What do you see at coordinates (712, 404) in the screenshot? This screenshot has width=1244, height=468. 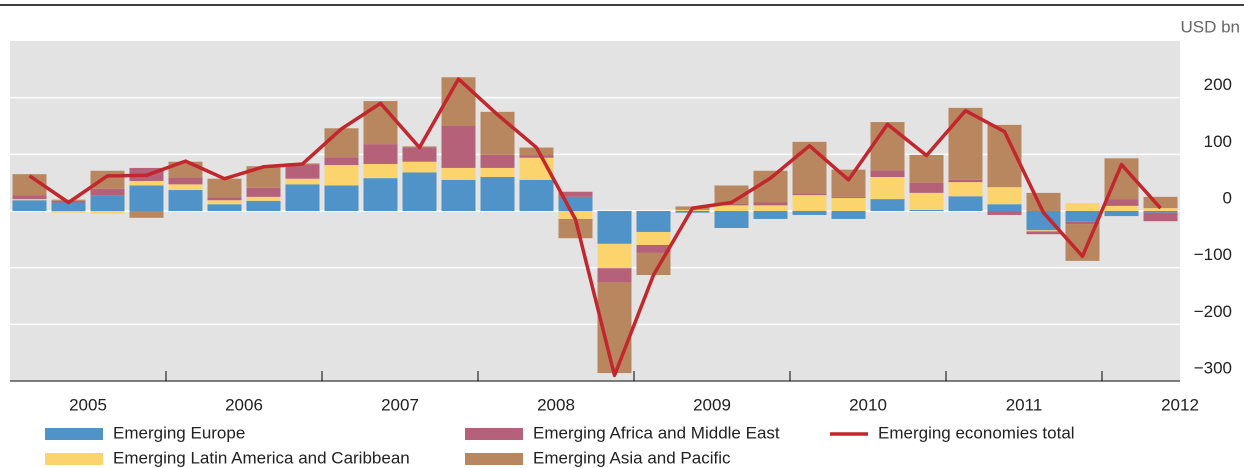 I see `x-tick-label: 2009` at bounding box center [712, 404].